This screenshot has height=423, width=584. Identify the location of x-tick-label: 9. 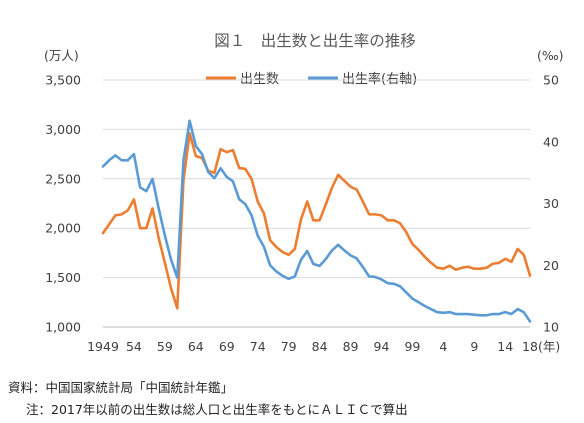
(474, 346).